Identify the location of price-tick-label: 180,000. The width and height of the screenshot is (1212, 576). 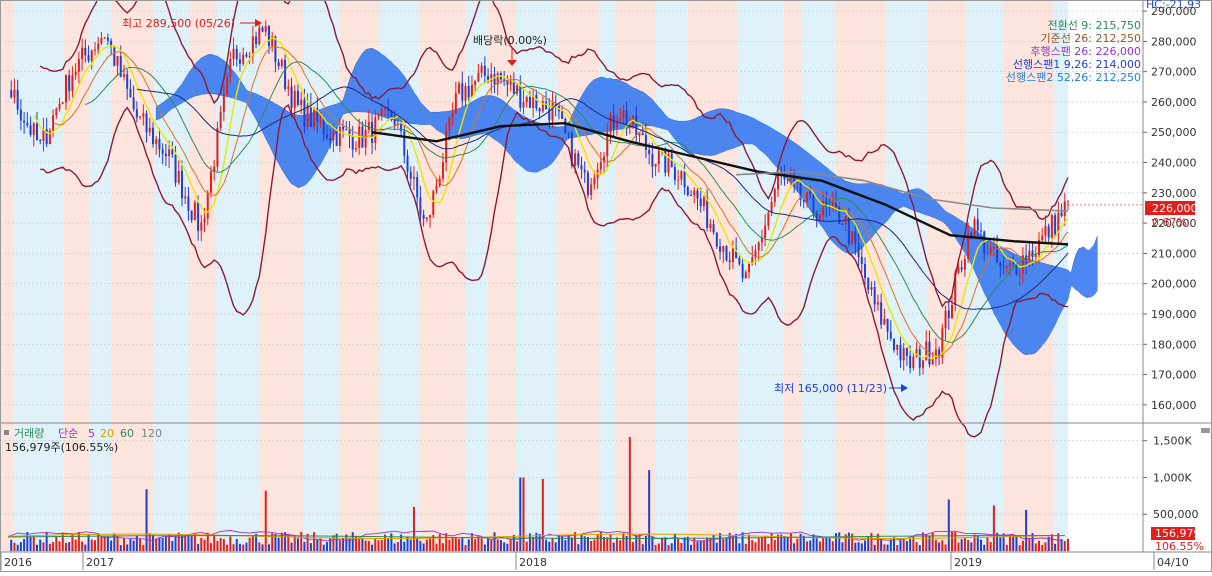
(1174, 344).